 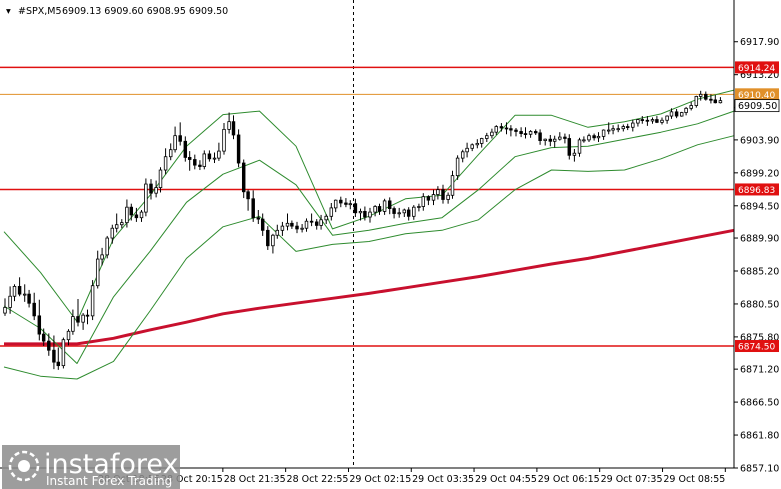 What do you see at coordinates (756, 348) in the screenshot?
I see `level-label: 6874.50` at bounding box center [756, 348].